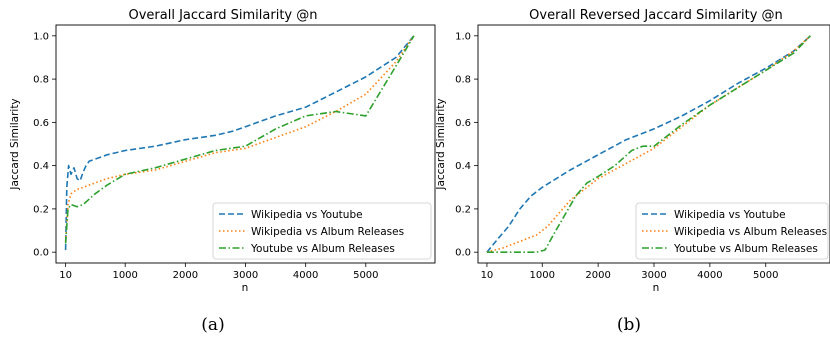 Image resolution: width=830 pixels, height=339 pixels. What do you see at coordinates (212, 325) in the screenshot?
I see `caption-a: (a)` at bounding box center [212, 325].